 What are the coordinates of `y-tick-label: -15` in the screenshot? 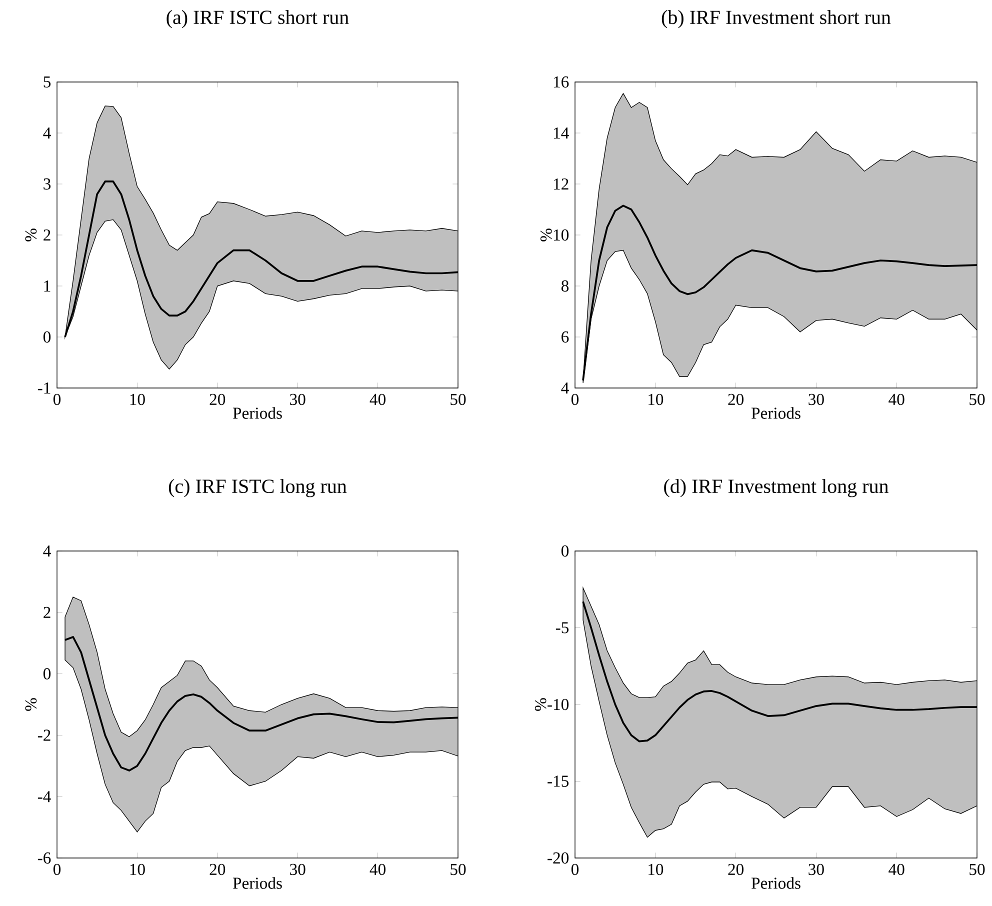 It's located at (558, 781).